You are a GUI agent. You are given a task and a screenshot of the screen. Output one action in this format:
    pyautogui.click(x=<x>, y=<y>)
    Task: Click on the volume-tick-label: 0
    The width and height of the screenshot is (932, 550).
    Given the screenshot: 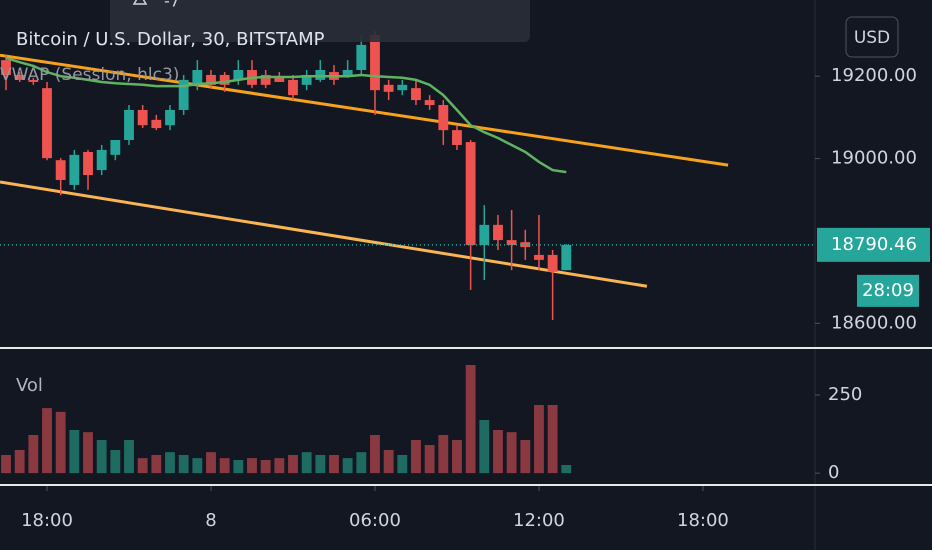 What is the action you would take?
    pyautogui.click(x=833, y=472)
    